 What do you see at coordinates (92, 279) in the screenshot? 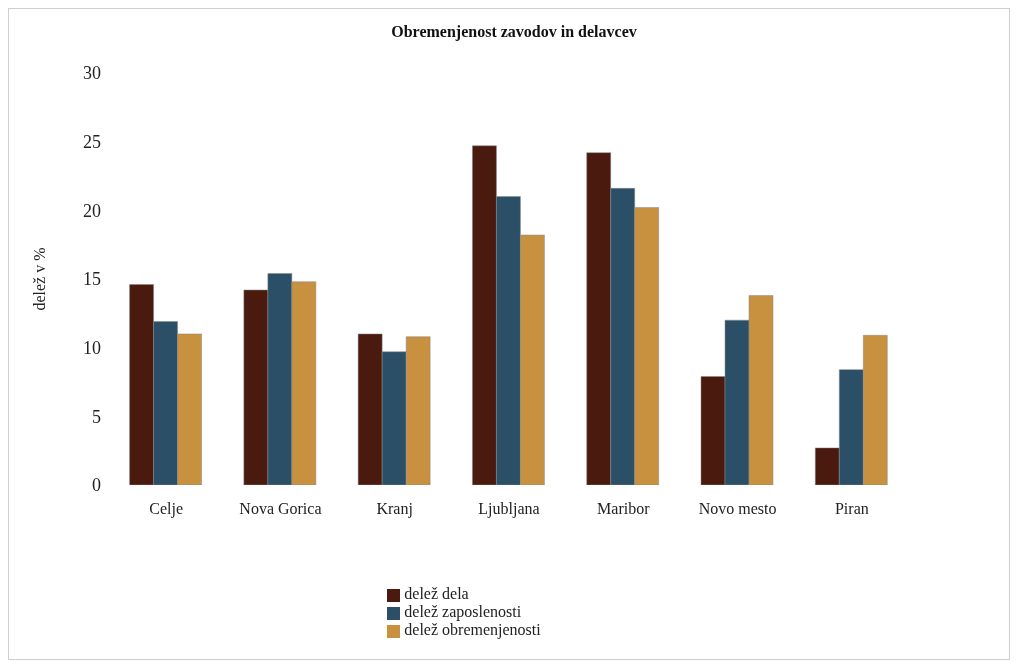
I see `y-tick-label: 15` at bounding box center [92, 279].